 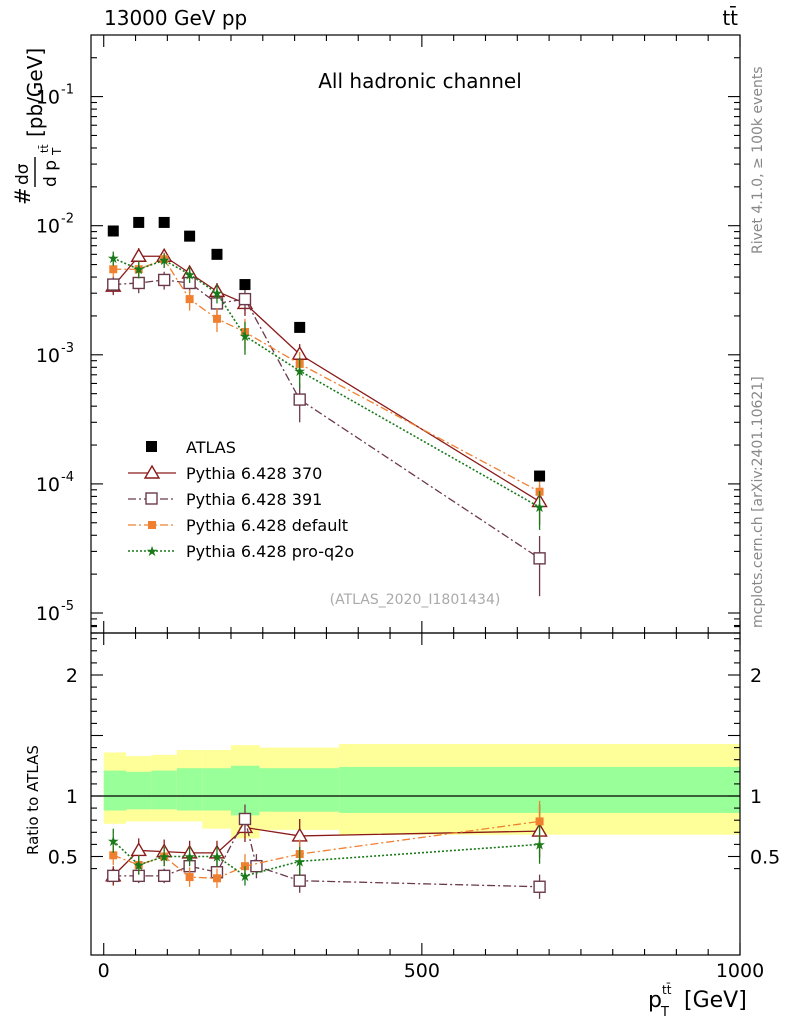 I want to click on legend-entry-391: Pythia 6.428 391, so click(x=225, y=499).